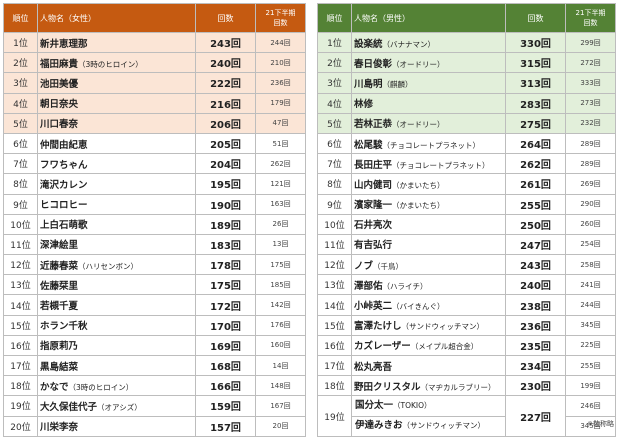  What do you see at coordinates (101, 387) in the screenshot?
I see `group-name: （3時のヒロイン）` at bounding box center [101, 387].